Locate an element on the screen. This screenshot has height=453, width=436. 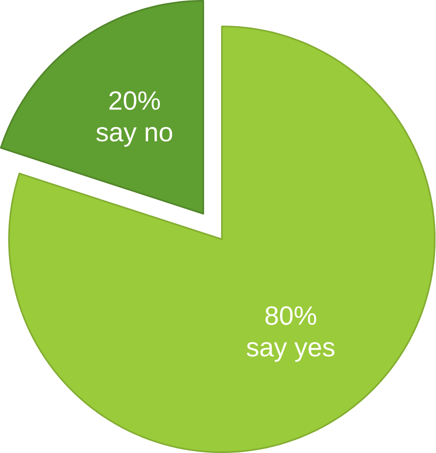
data-label: 80% is located at coordinates (291, 315).